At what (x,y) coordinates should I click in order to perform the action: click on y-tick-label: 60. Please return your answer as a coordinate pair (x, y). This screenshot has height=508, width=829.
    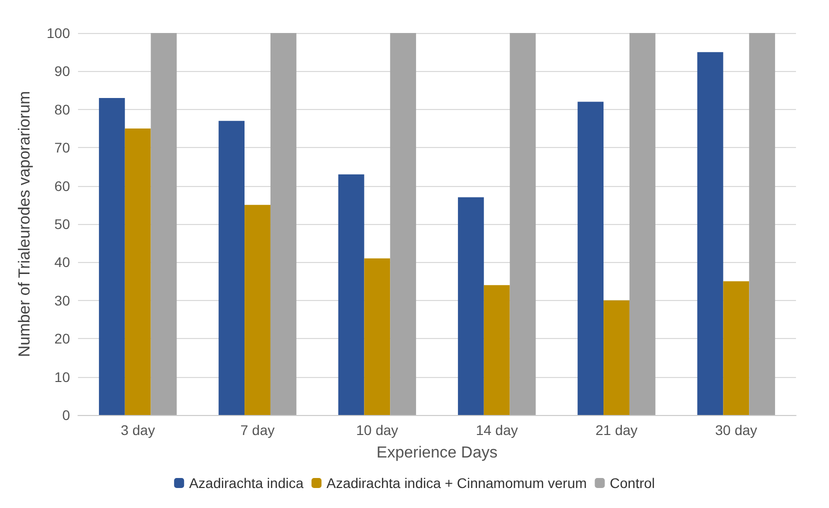
    Looking at the image, I should click on (62, 186).